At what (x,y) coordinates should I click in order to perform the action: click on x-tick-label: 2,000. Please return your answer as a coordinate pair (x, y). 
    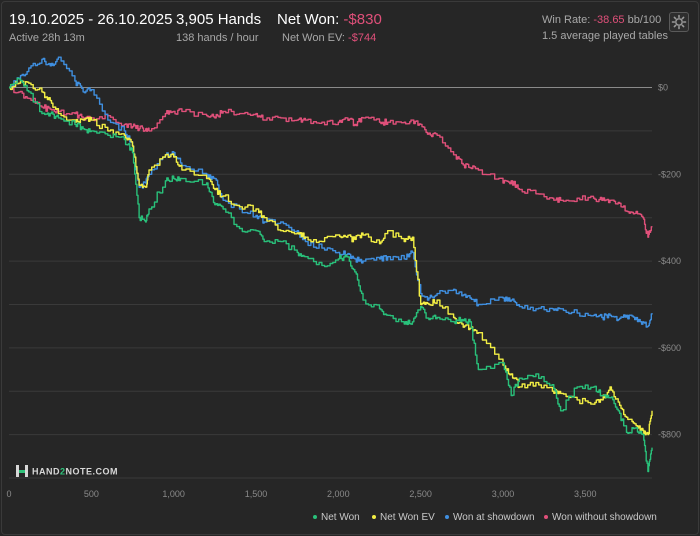
    Looking at the image, I should click on (338, 494).